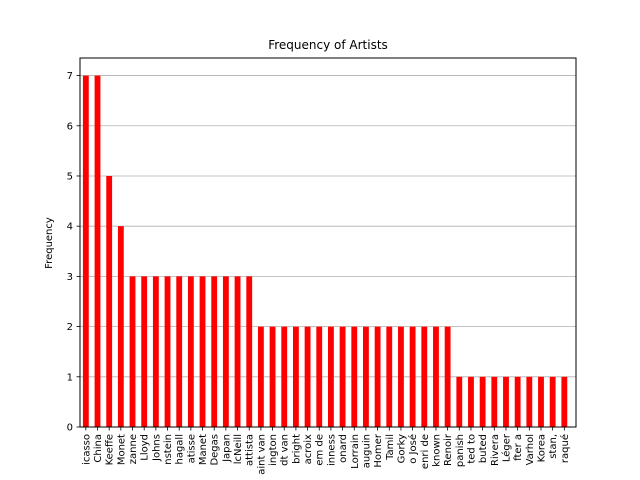 The image size is (640, 480). I want to click on x-tick-label-0: icasso, so click(86, 449).